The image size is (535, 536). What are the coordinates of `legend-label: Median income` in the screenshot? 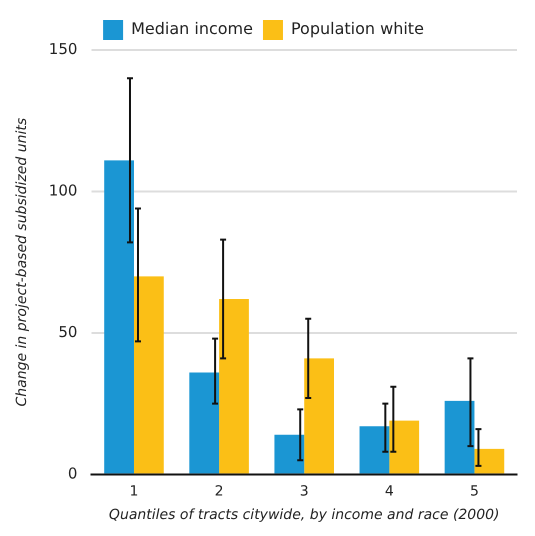 It's located at (192, 28).